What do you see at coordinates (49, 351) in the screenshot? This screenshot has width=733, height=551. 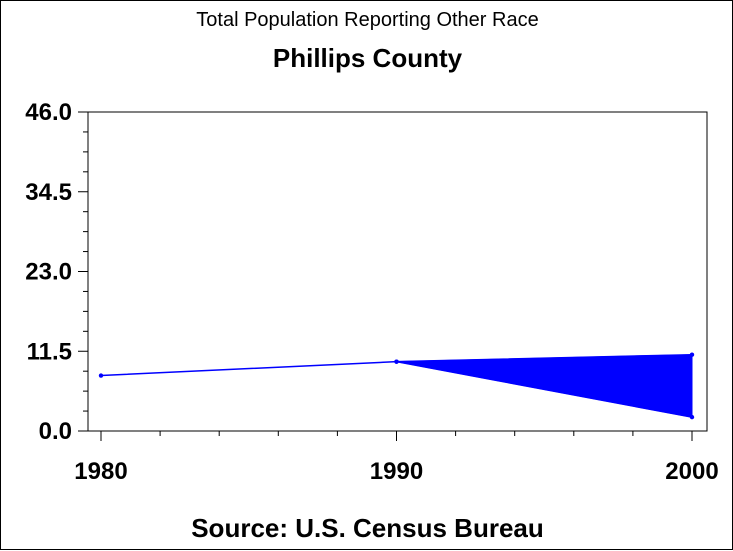 I see `y-tick-label: 11.5` at bounding box center [49, 351].